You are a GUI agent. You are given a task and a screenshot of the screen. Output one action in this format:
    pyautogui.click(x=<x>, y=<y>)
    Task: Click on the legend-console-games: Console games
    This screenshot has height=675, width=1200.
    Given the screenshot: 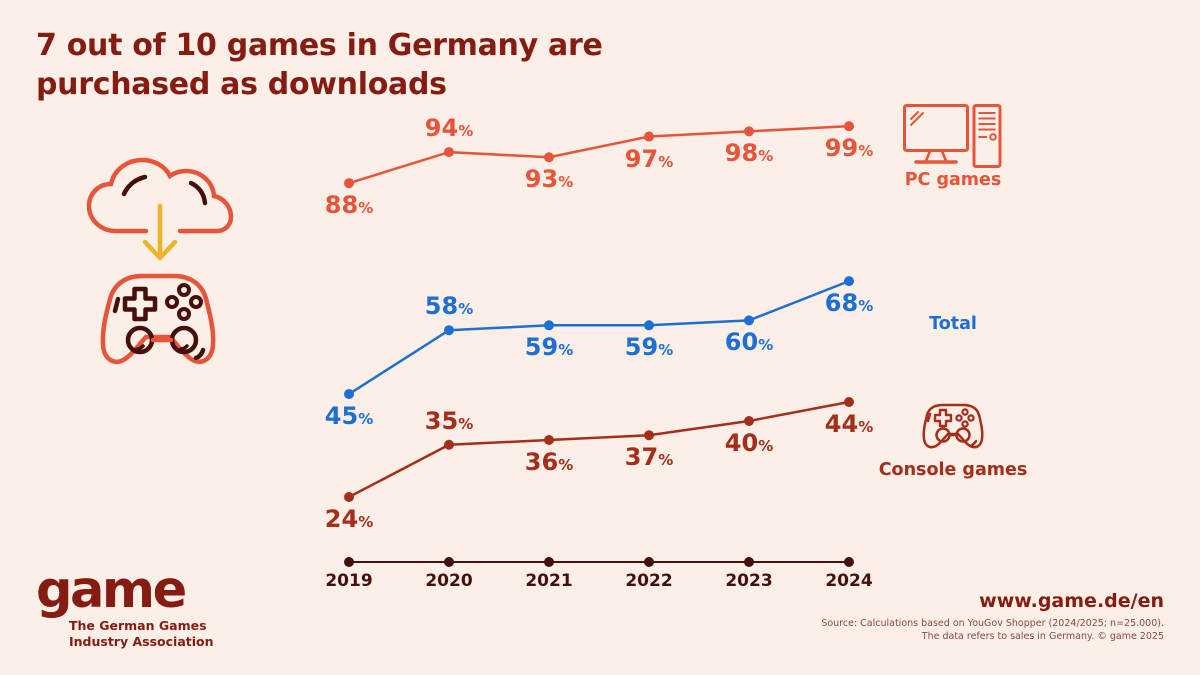 What is the action you would take?
    pyautogui.click(x=953, y=470)
    